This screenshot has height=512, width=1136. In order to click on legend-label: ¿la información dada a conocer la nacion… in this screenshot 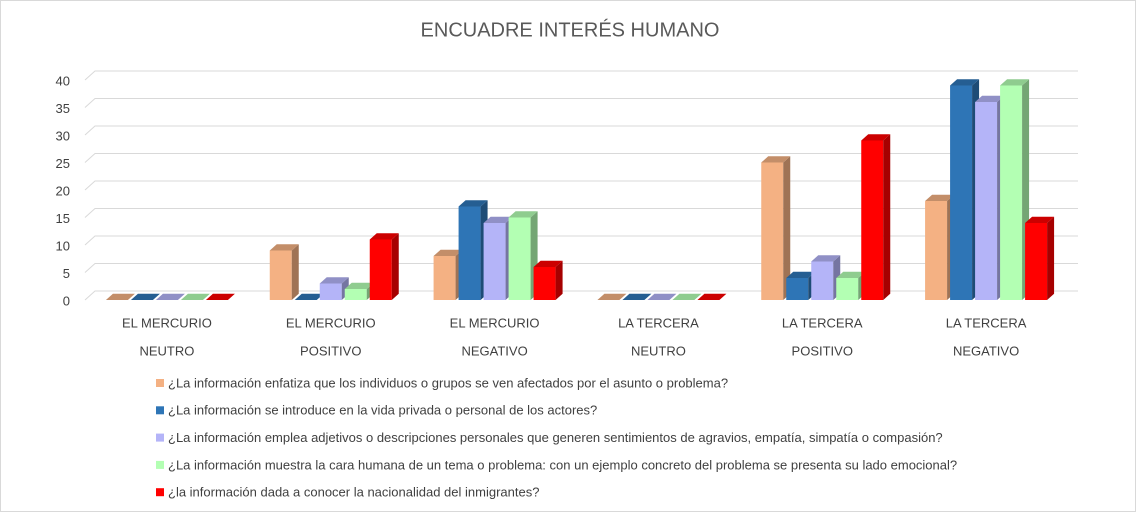, I will do `click(353, 492)`.